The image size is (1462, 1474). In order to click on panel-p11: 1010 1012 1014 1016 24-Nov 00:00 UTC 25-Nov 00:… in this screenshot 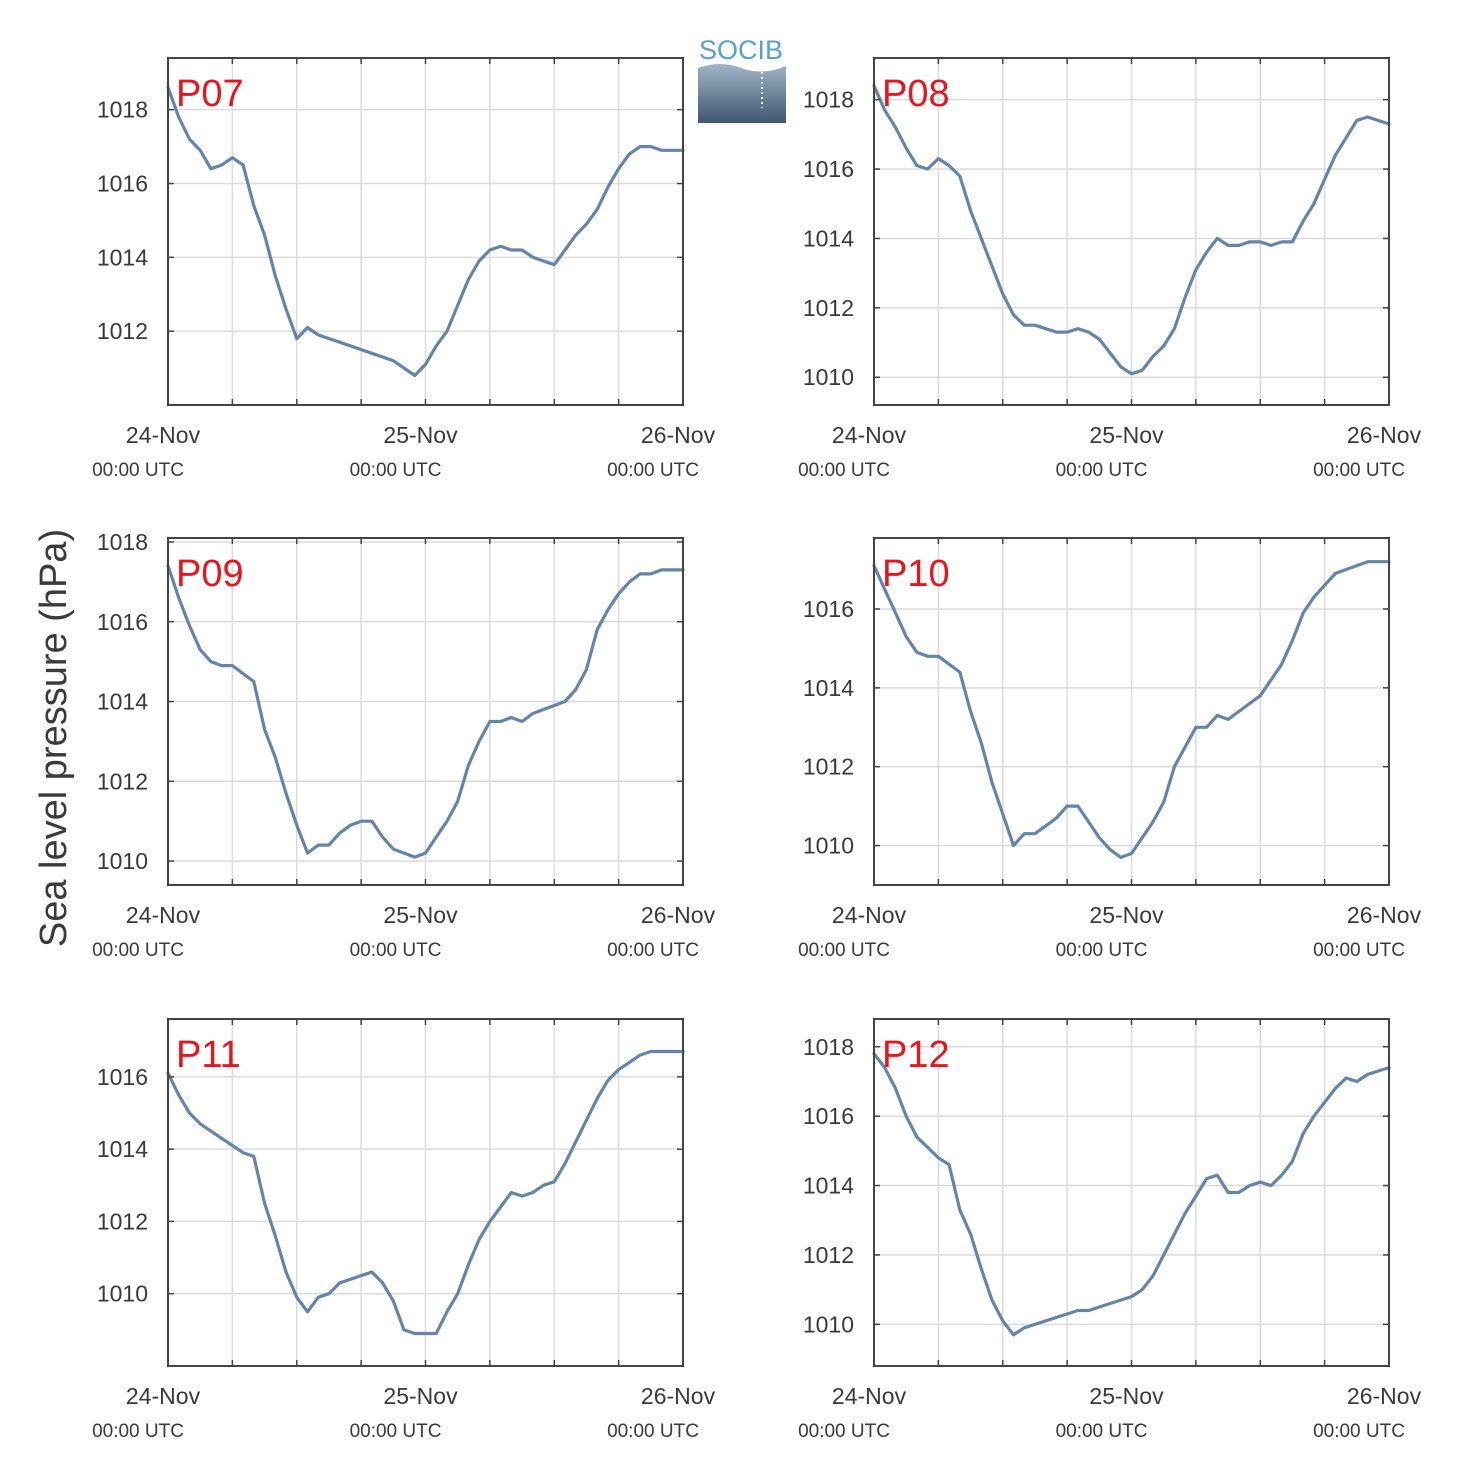, I will do `click(404, 1230)`.